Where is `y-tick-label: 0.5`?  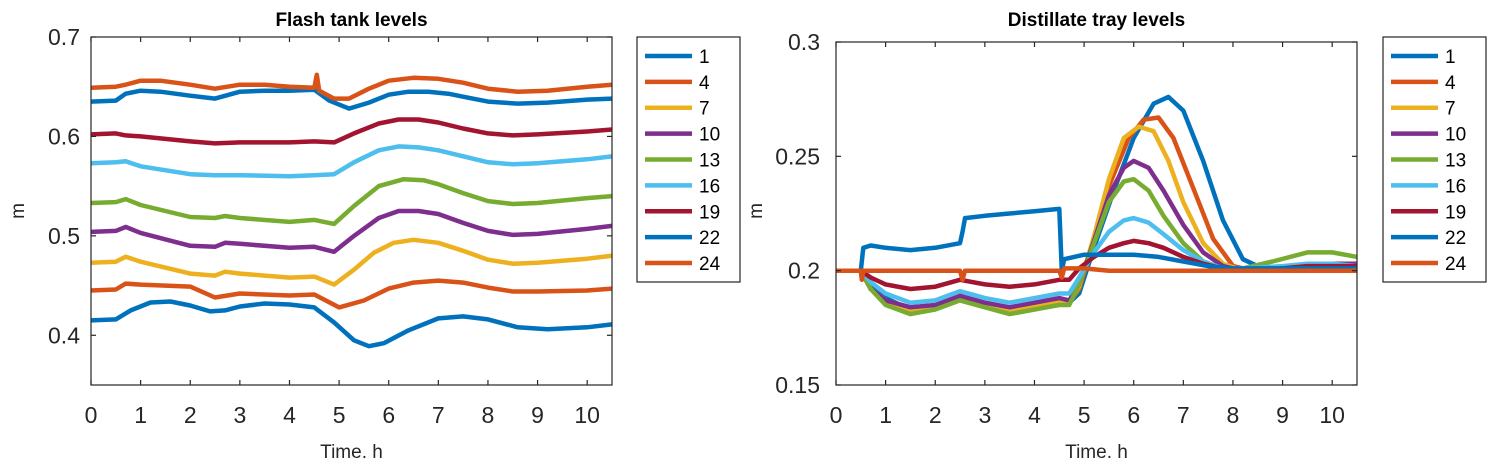 y-tick-label: 0.5 is located at coordinates (64, 236).